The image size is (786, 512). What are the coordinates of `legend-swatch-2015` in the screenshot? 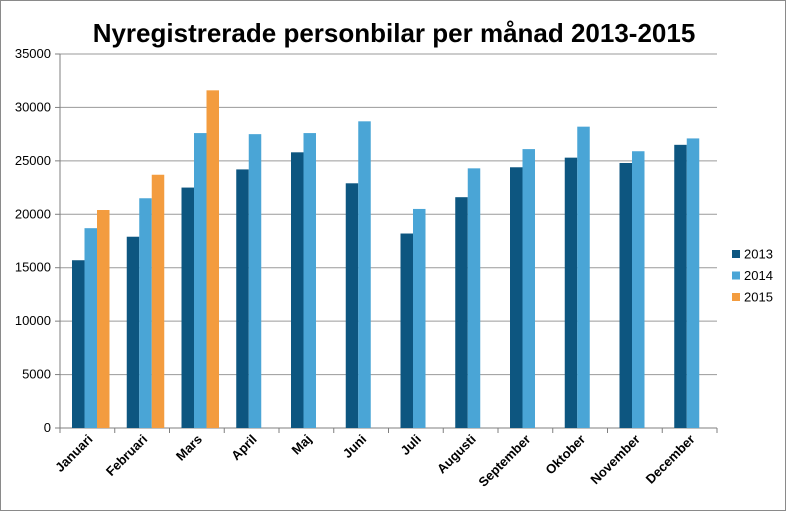 It's located at (736, 297).